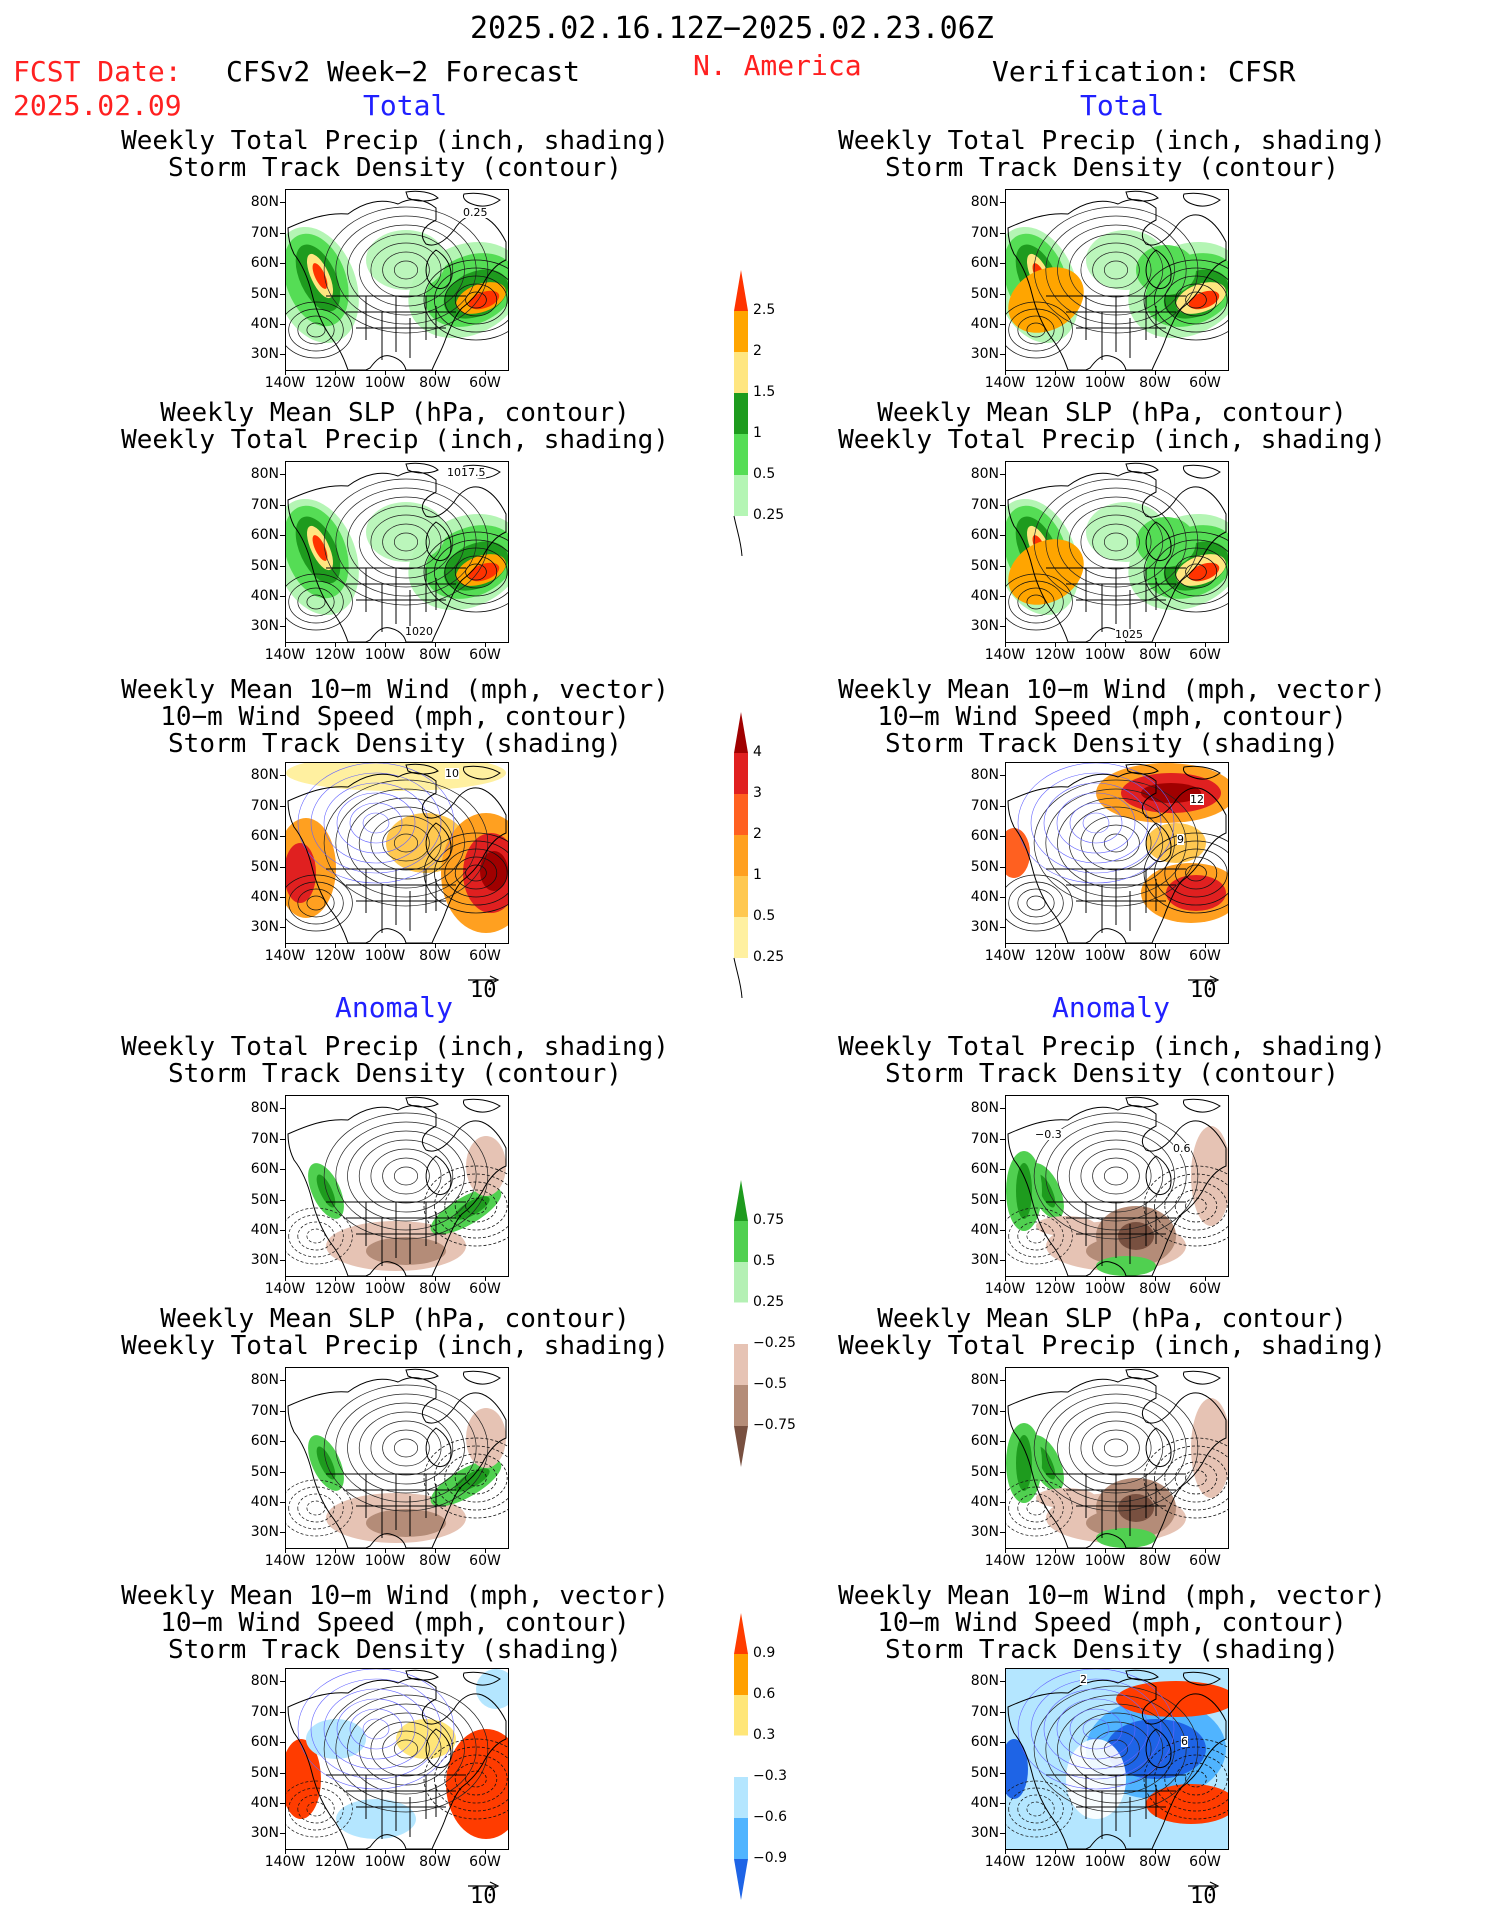 The height and width of the screenshot is (1925, 1487). I want to click on left-panel-4-lon-60W: 60W, so click(485, 1289).